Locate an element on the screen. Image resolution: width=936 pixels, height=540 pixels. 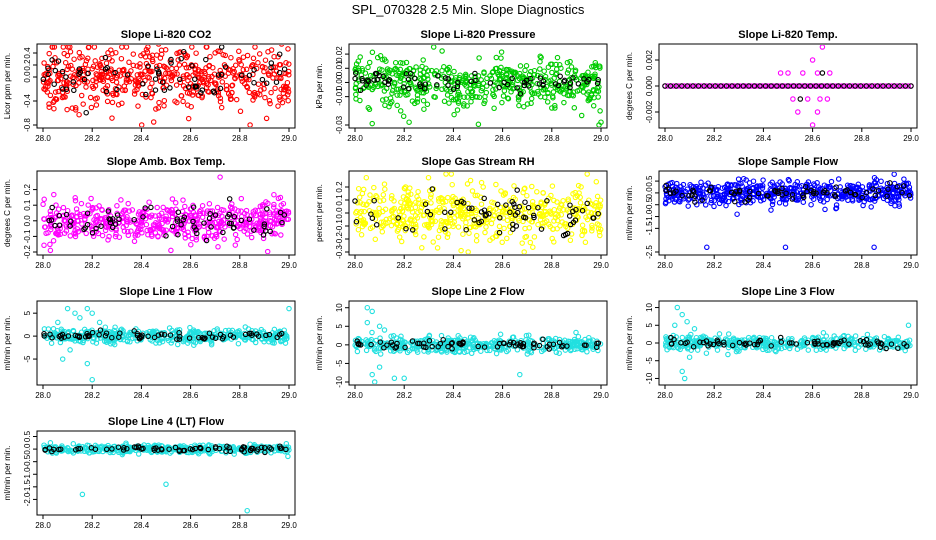
y-tick-label: 5 is located at coordinates (649, 324).